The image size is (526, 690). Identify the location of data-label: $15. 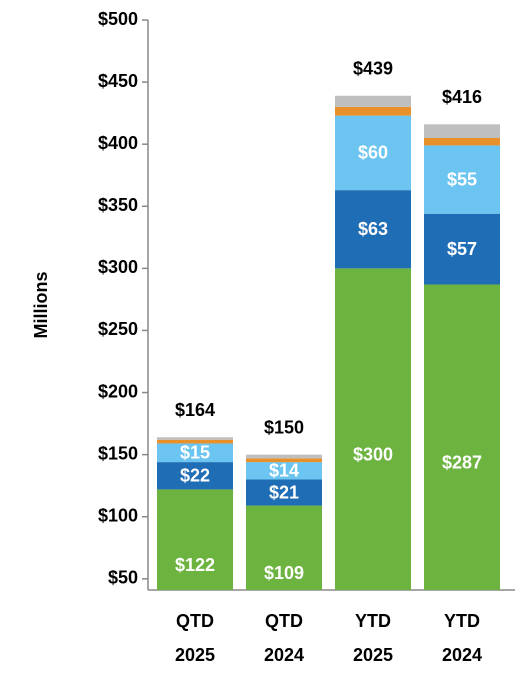
(195, 453).